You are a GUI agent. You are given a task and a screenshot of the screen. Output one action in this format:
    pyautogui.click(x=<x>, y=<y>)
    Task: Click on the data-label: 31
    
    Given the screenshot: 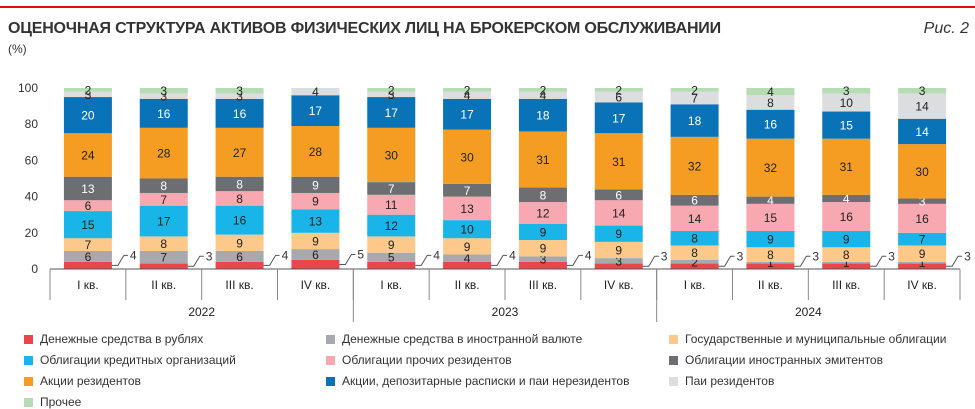 What is the action you would take?
    pyautogui.click(x=543, y=160)
    